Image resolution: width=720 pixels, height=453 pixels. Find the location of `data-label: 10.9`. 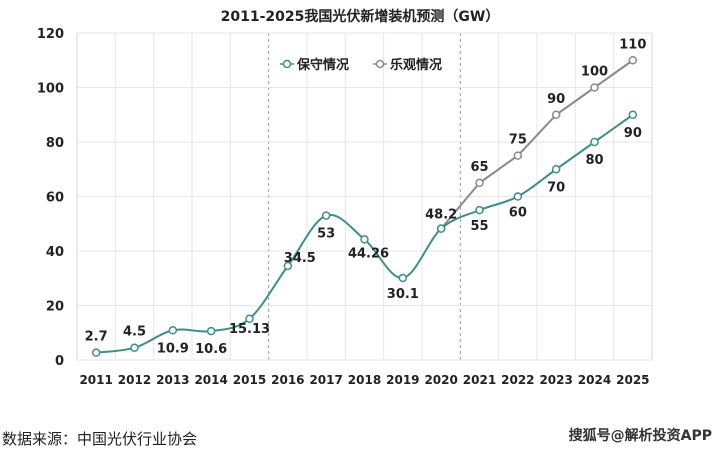

data-label: 10.9 is located at coordinates (173, 348).